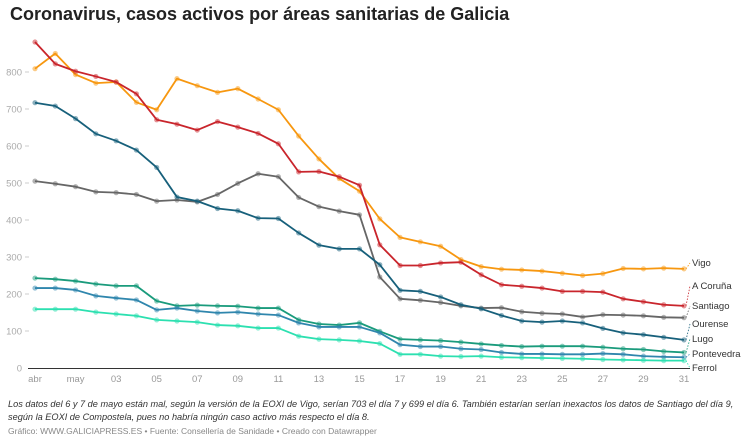 This screenshot has height=447, width=756. What do you see at coordinates (704, 368) in the screenshot?
I see `series-label: Ferrol` at bounding box center [704, 368].